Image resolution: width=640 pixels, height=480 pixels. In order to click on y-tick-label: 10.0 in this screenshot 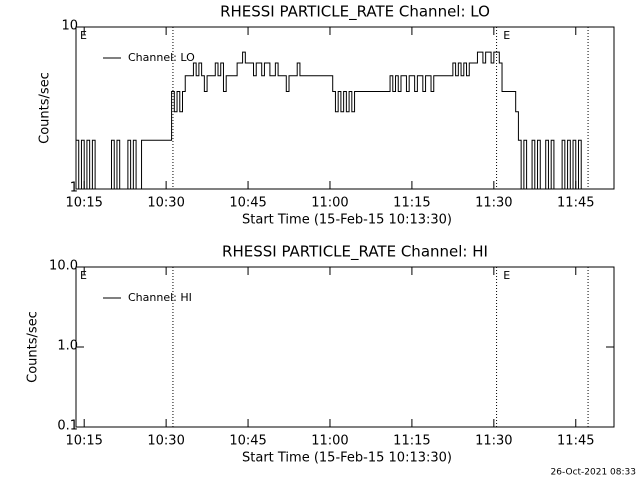, I will do `click(63, 266)`.